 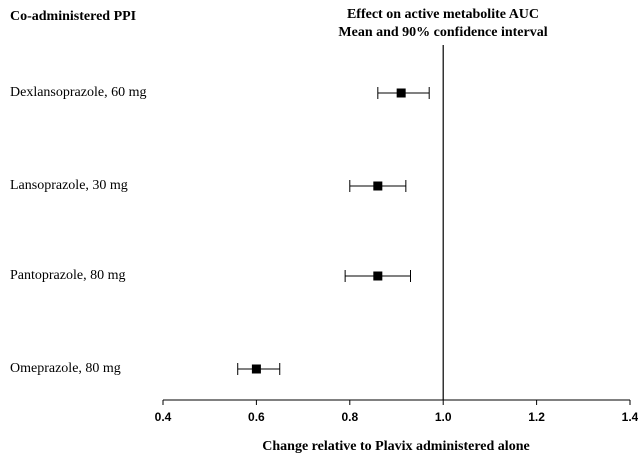 What do you see at coordinates (163, 417) in the screenshot?
I see `x-tick-label: 0.4` at bounding box center [163, 417].